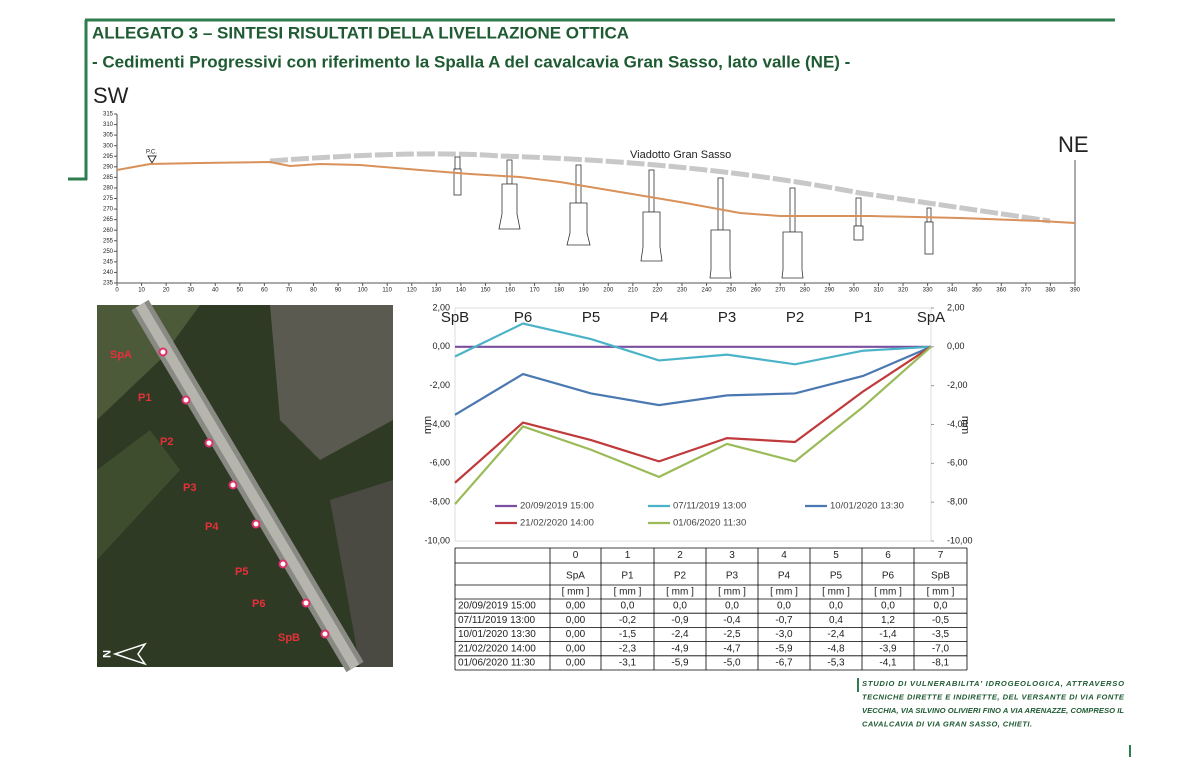 Image resolution: width=1185 pixels, height=757 pixels. Describe the element at coordinates (212, 527) in the screenshot. I see `map-label: P4` at that location.